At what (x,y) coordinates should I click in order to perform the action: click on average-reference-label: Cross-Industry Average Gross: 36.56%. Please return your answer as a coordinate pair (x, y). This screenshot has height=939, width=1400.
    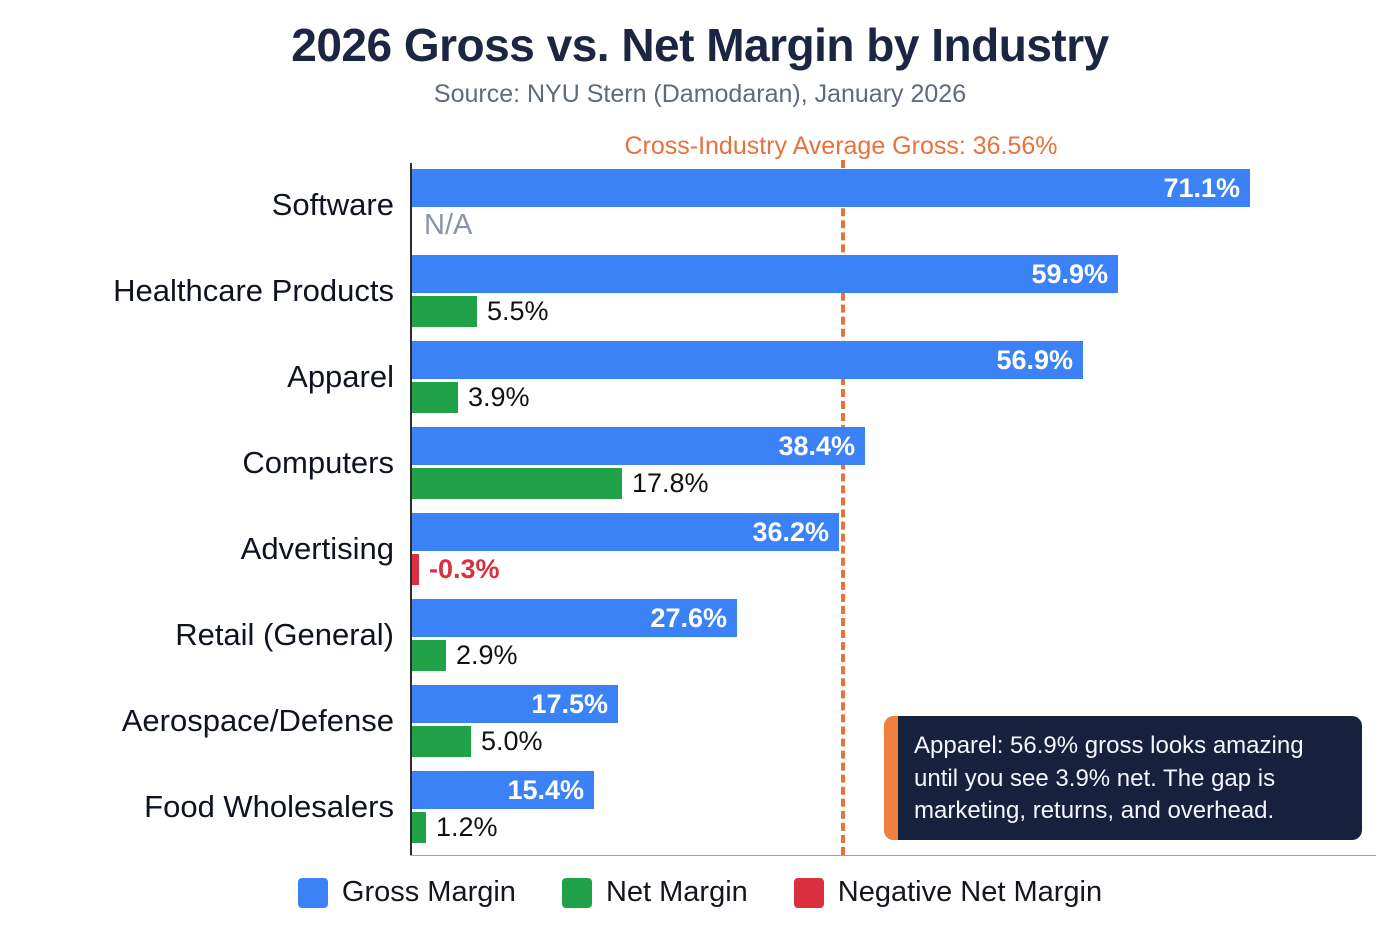
    Looking at the image, I should click on (841, 146).